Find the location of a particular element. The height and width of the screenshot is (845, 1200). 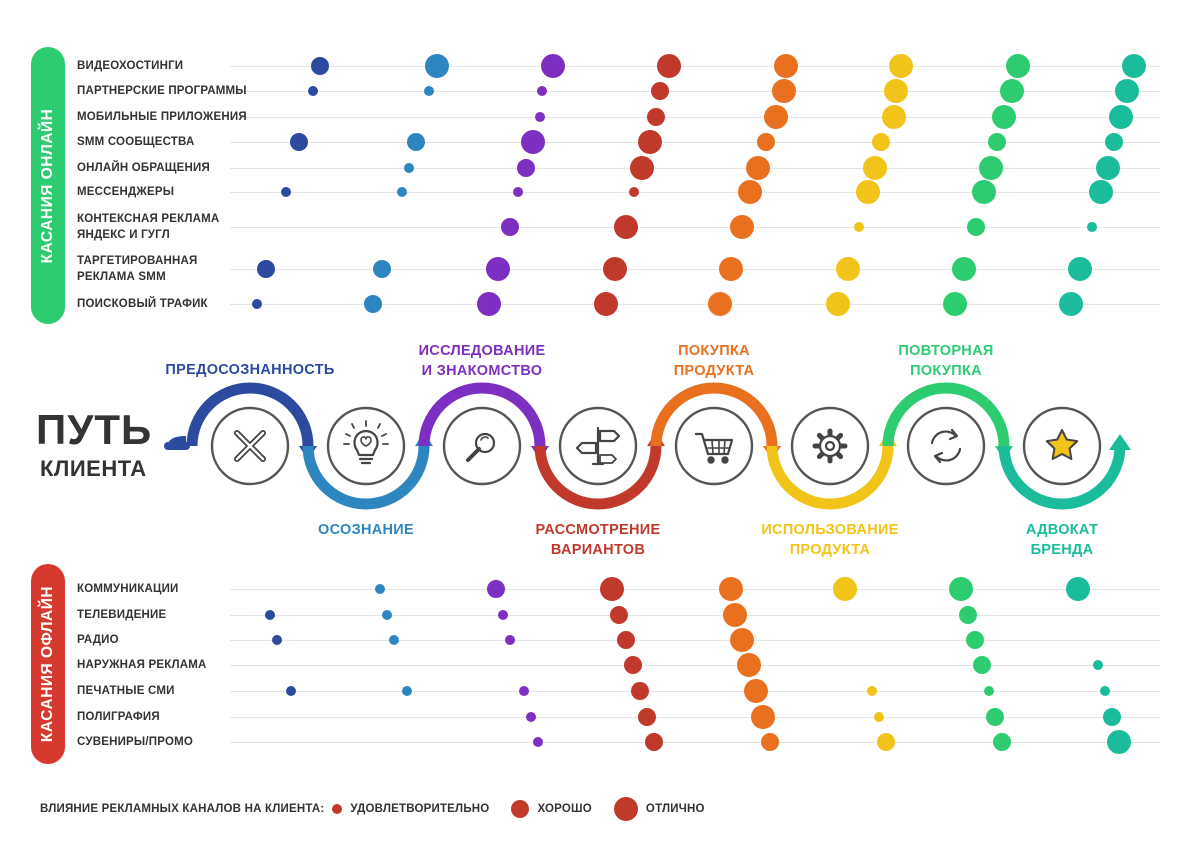

offline-channel-label: ТЕЛЕВИДЕНИЕ is located at coordinates (122, 615).